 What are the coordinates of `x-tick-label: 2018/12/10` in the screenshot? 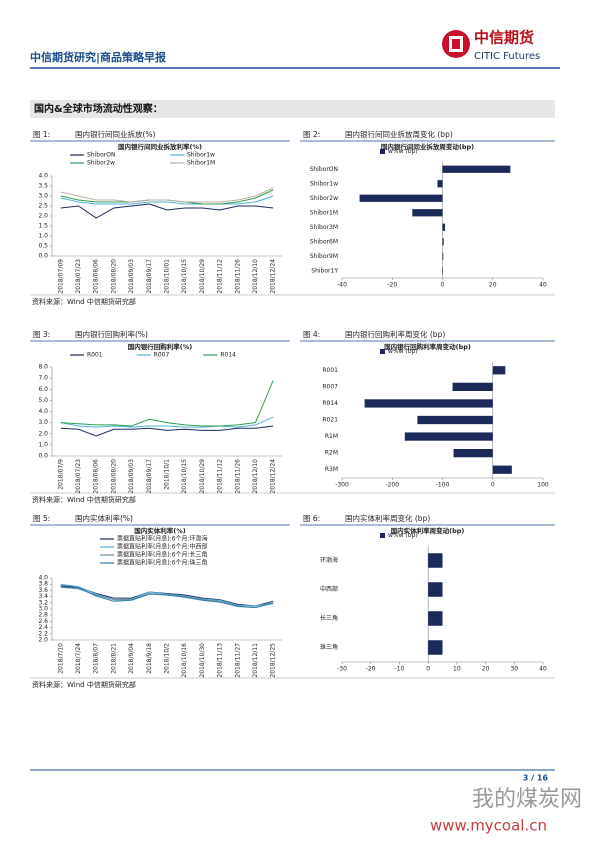 It's located at (255, 276).